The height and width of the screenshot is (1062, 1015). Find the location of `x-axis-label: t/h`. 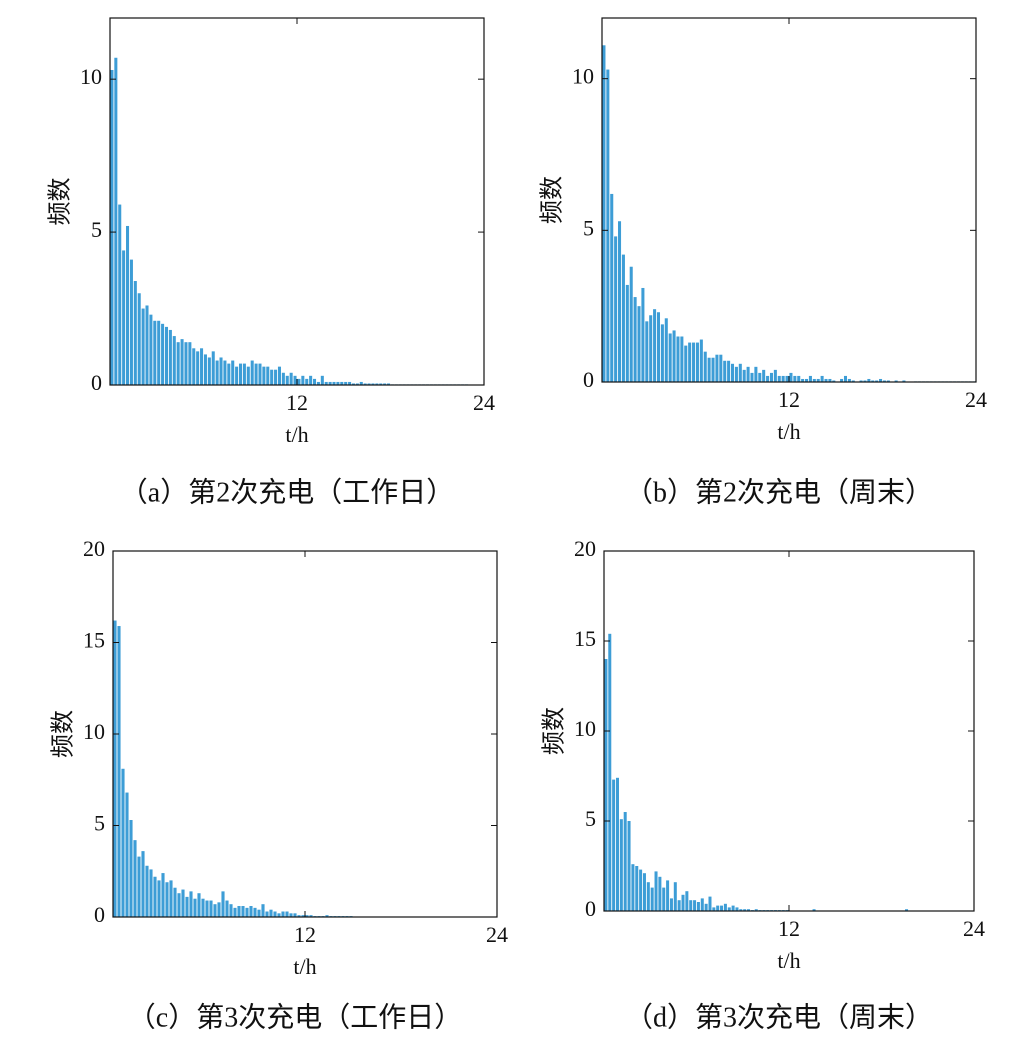

x-axis-label: t/h is located at coordinates (296, 434).